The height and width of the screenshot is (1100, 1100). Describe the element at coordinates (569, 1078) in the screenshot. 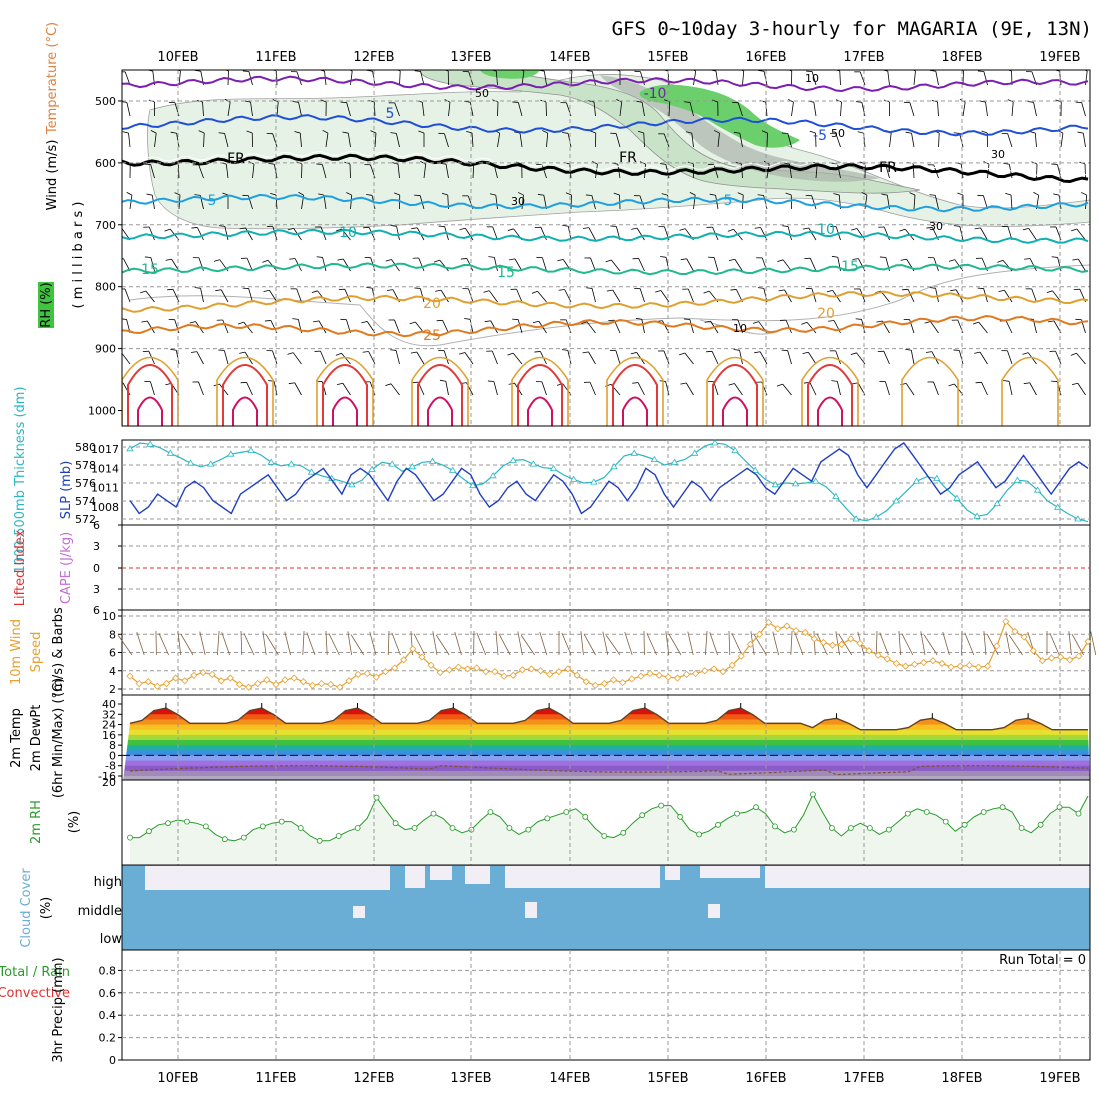

I see `bottom-date-label: 14FEB` at that location.